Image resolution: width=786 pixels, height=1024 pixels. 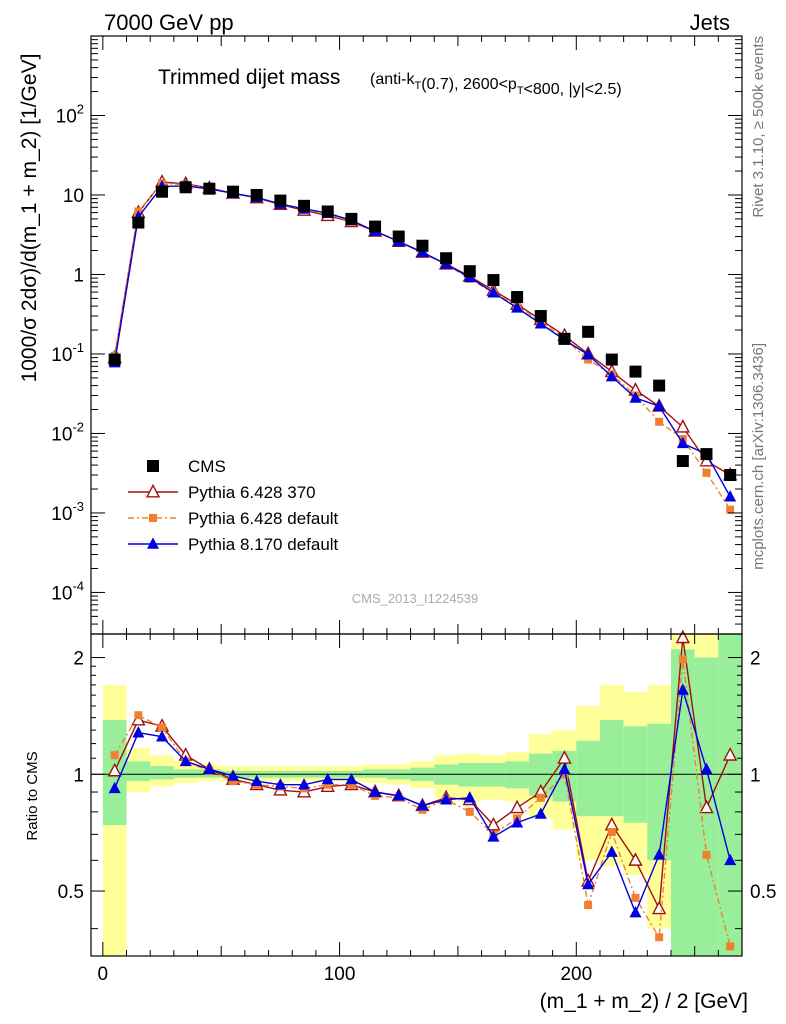 I want to click on header-right: Jets, so click(x=710, y=22).